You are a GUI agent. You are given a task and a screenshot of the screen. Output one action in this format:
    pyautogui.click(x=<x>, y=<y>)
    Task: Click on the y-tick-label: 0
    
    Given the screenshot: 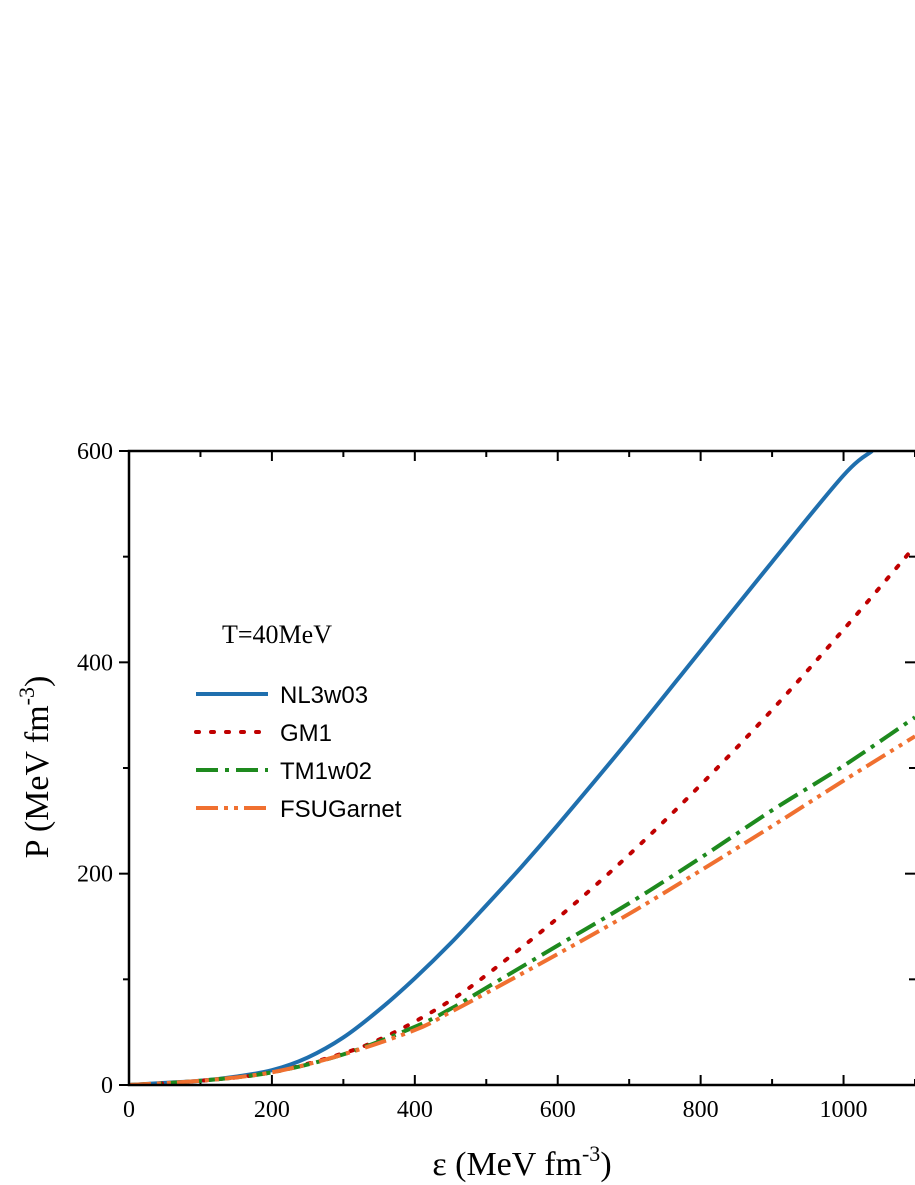 What is the action you would take?
    pyautogui.click(x=107, y=1086)
    